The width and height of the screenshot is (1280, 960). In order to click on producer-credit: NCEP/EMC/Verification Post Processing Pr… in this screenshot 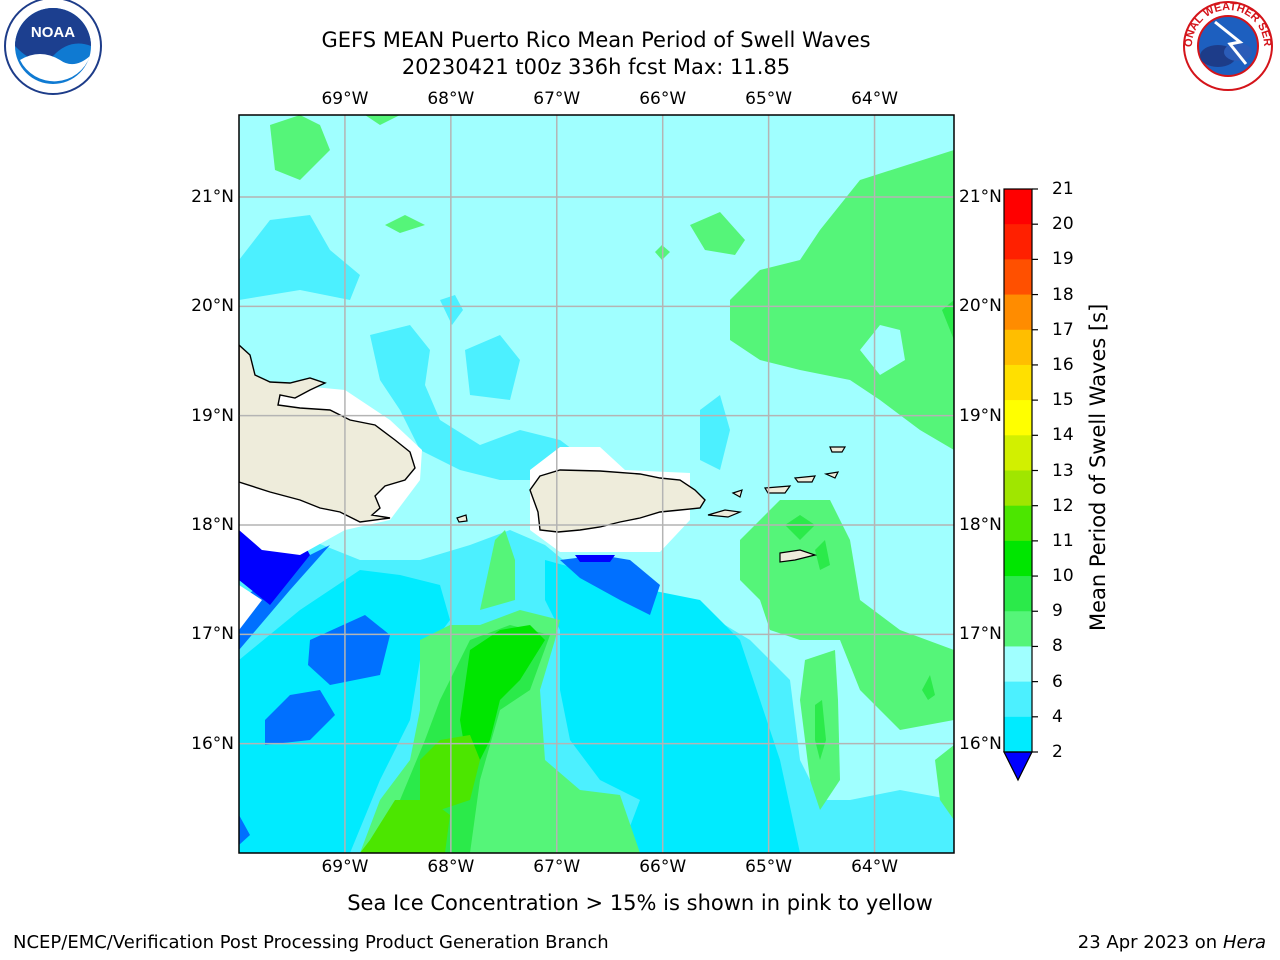, I will do `click(311, 942)`.